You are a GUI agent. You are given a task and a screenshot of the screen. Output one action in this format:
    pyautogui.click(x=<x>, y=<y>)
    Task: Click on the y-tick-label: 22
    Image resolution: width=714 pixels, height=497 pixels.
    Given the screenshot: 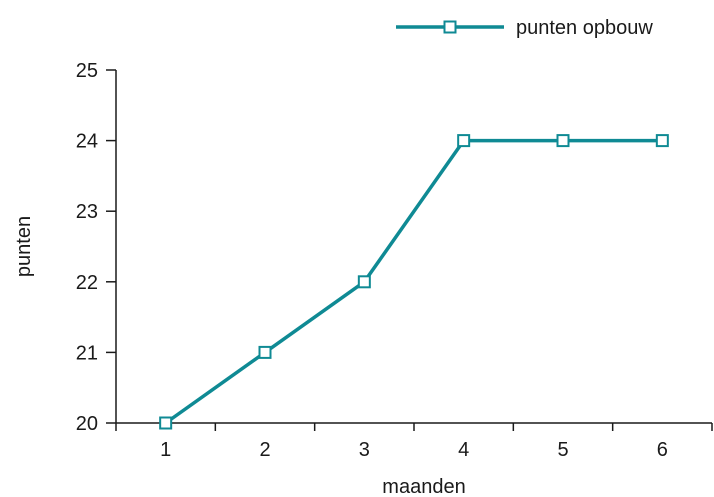 What is the action you would take?
    pyautogui.click(x=87, y=283)
    